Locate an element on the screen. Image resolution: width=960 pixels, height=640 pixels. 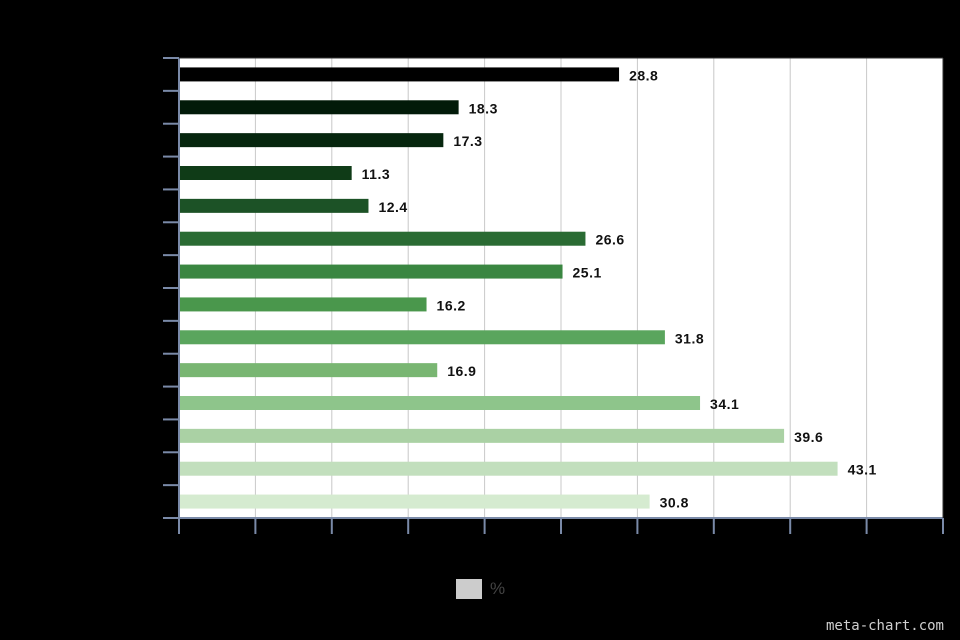
data-label: 11.3 is located at coordinates (376, 174).